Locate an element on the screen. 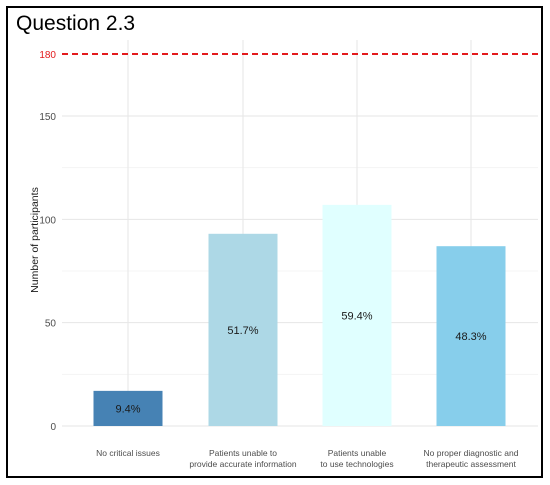  data-label: 9.4% is located at coordinates (127, 409).